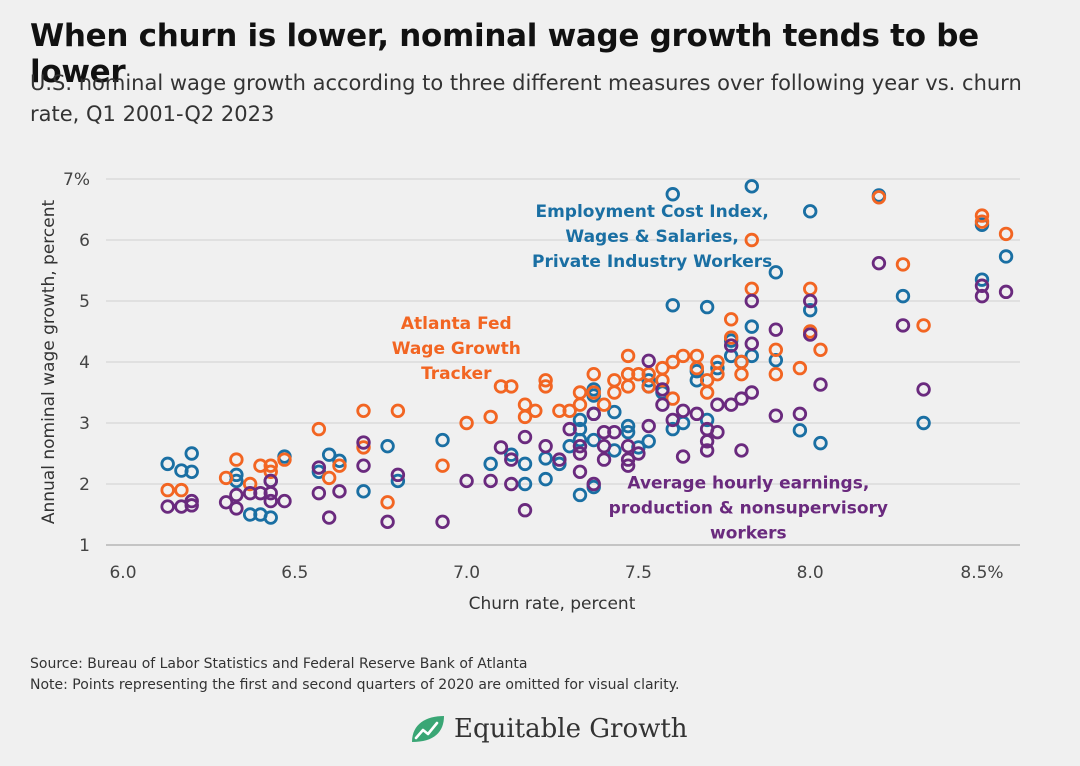 The height and width of the screenshot is (766, 1080). I want to click on y-tick-label: 4, so click(84, 363).